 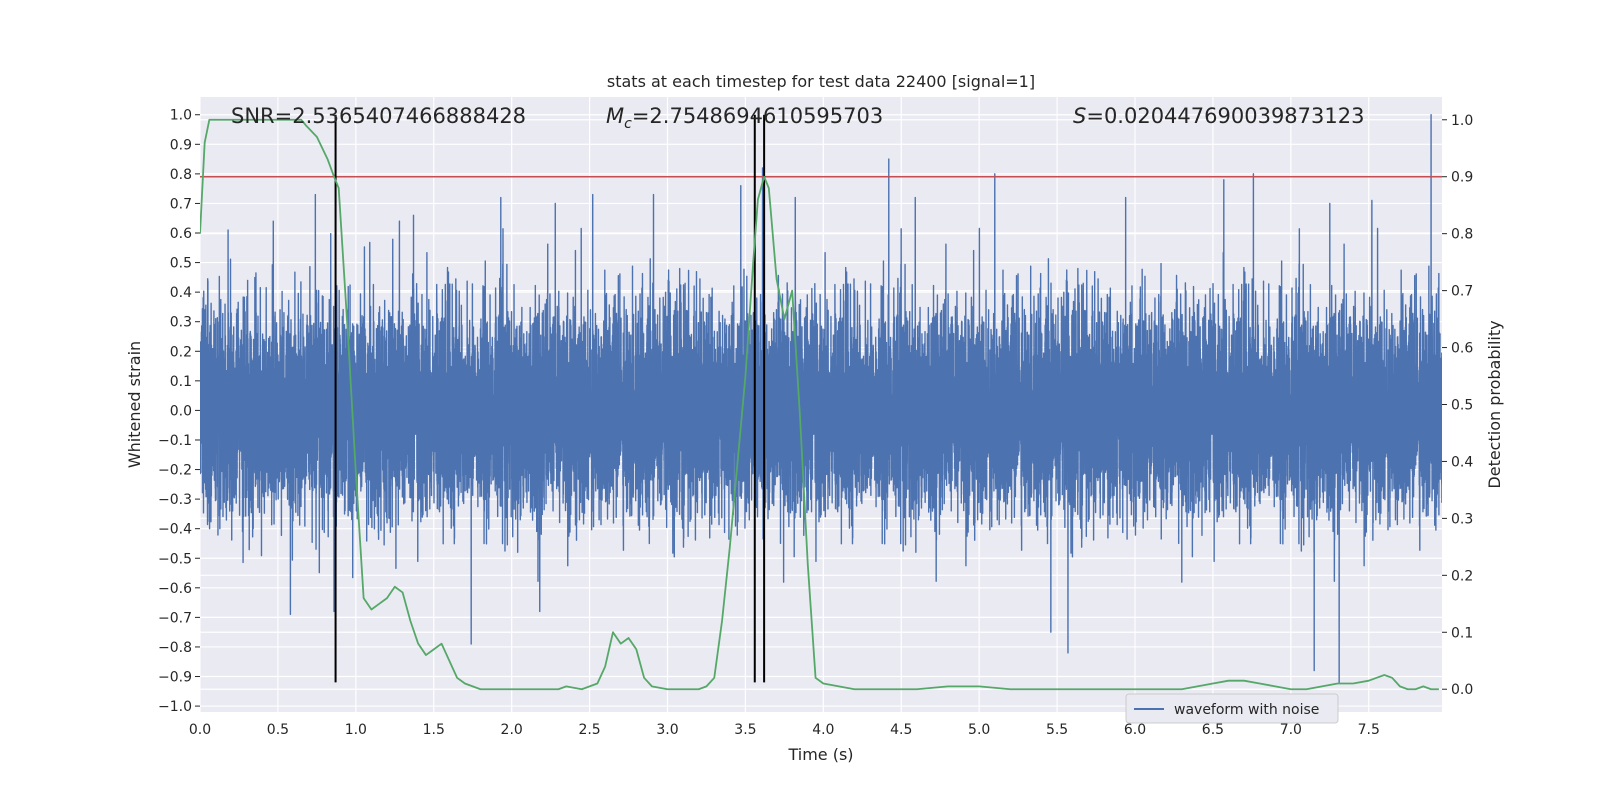 What do you see at coordinates (356, 730) in the screenshot?
I see `x-tick-label: 1.0` at bounding box center [356, 730].